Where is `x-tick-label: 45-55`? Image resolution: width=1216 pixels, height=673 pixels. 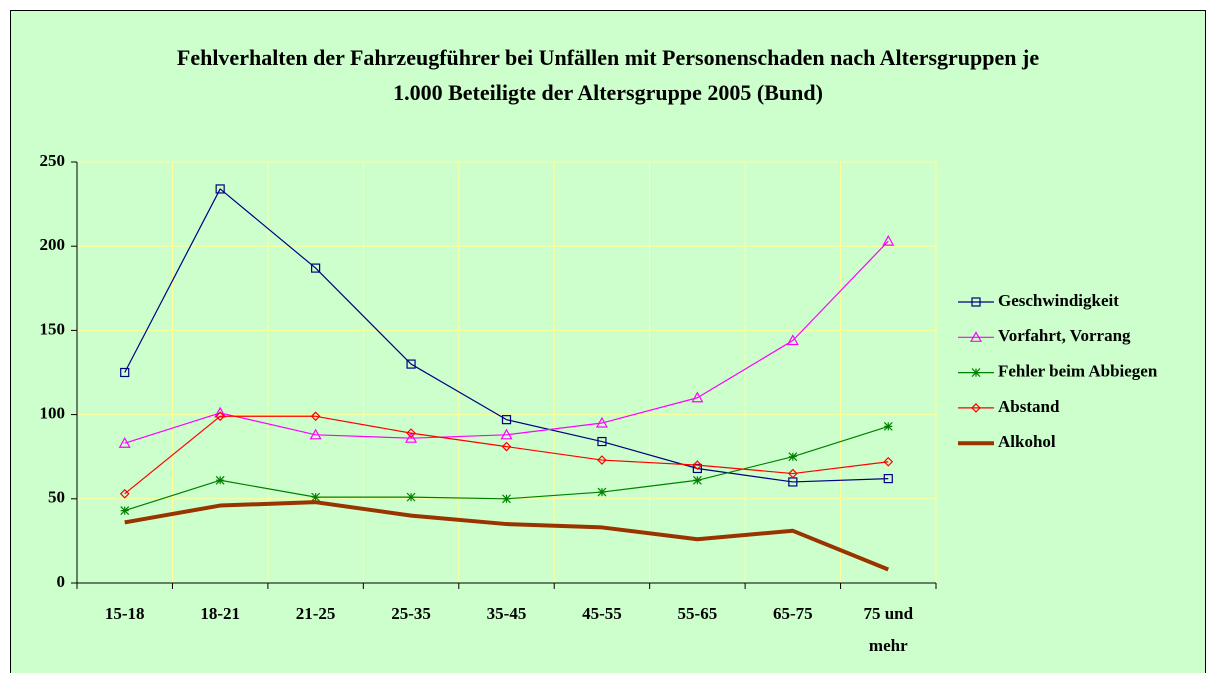
x-tick-label: 45-55 is located at coordinates (602, 613).